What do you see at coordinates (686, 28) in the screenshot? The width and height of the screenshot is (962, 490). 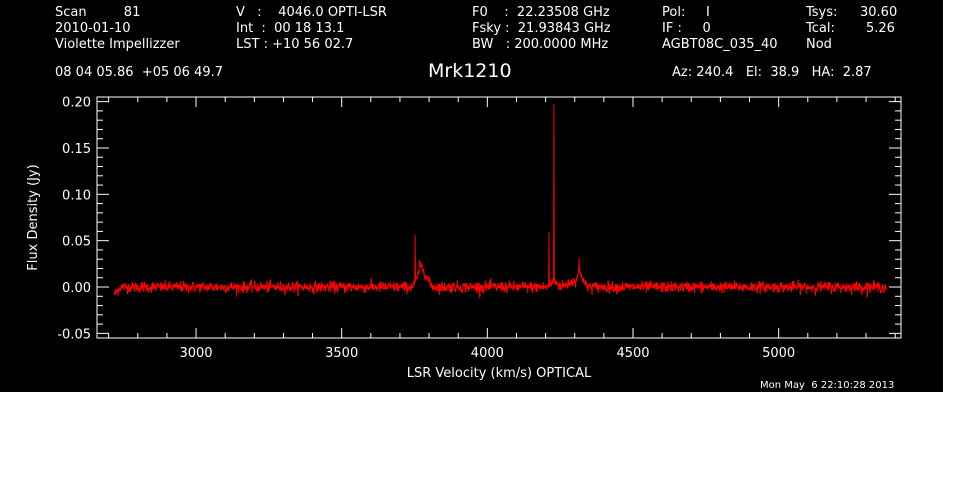 I see `header-if: IF : 0` at bounding box center [686, 28].